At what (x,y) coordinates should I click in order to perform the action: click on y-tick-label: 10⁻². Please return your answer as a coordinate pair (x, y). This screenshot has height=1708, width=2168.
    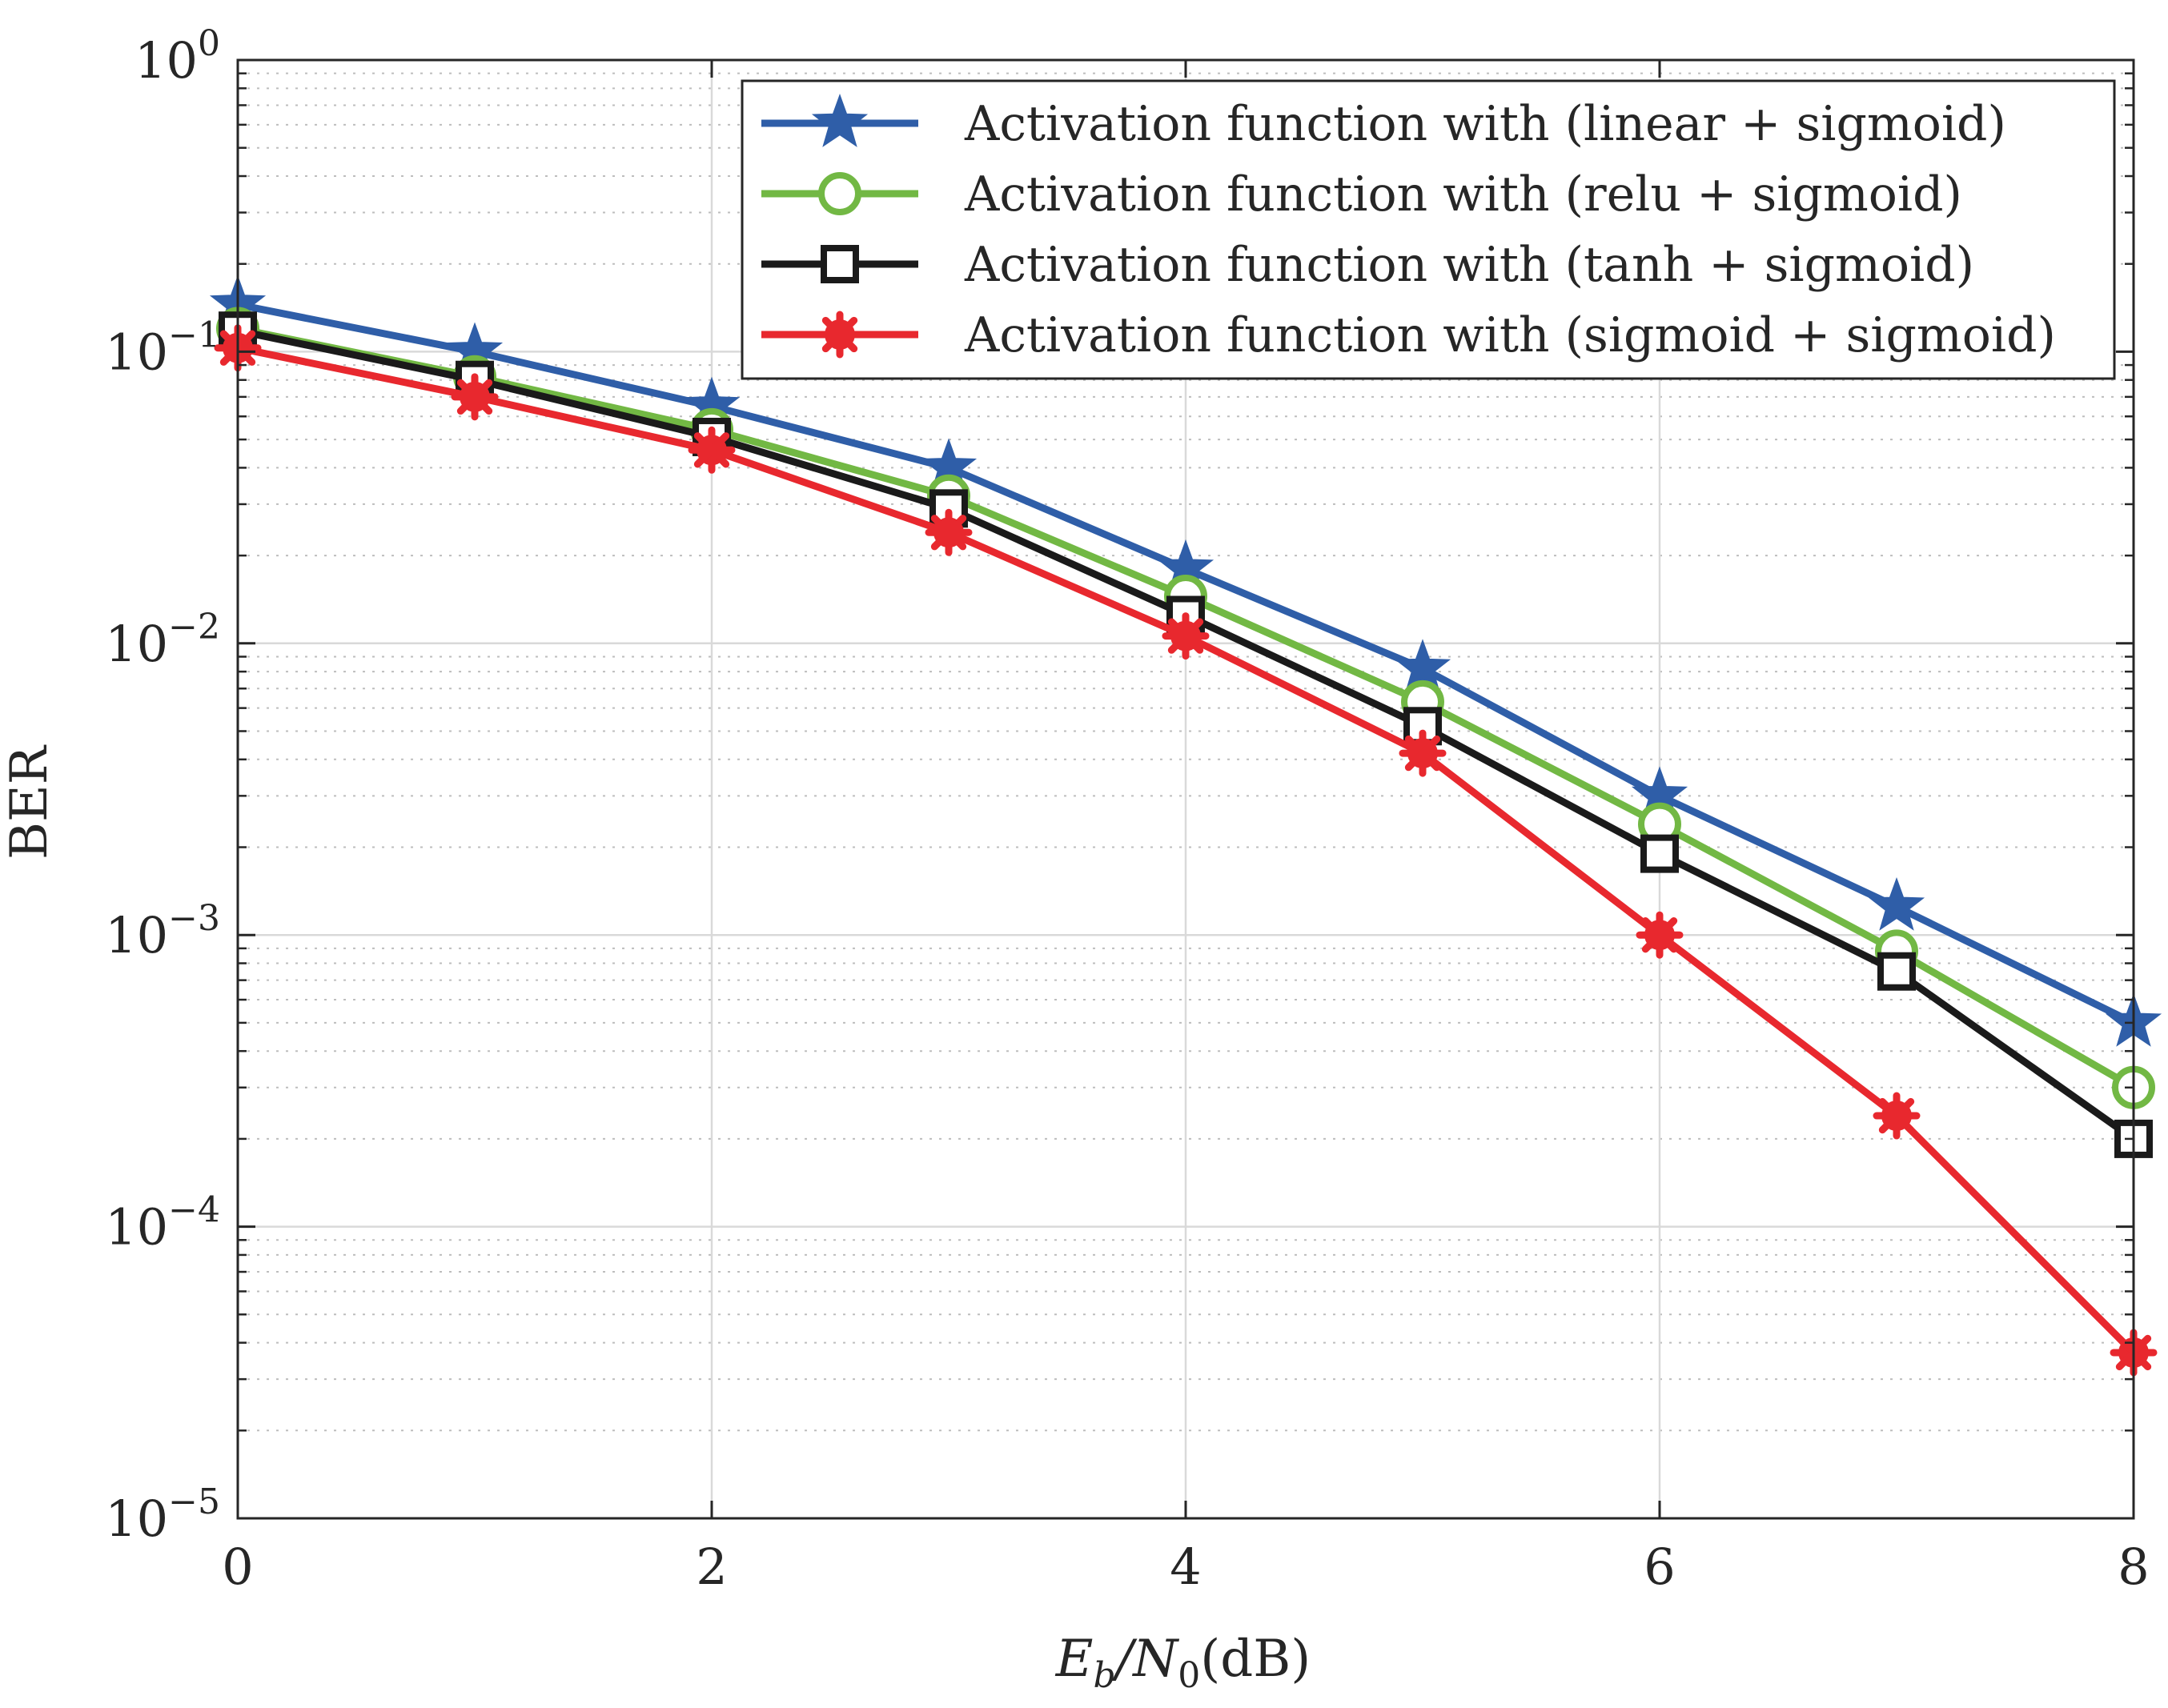
    Looking at the image, I should click on (163, 640).